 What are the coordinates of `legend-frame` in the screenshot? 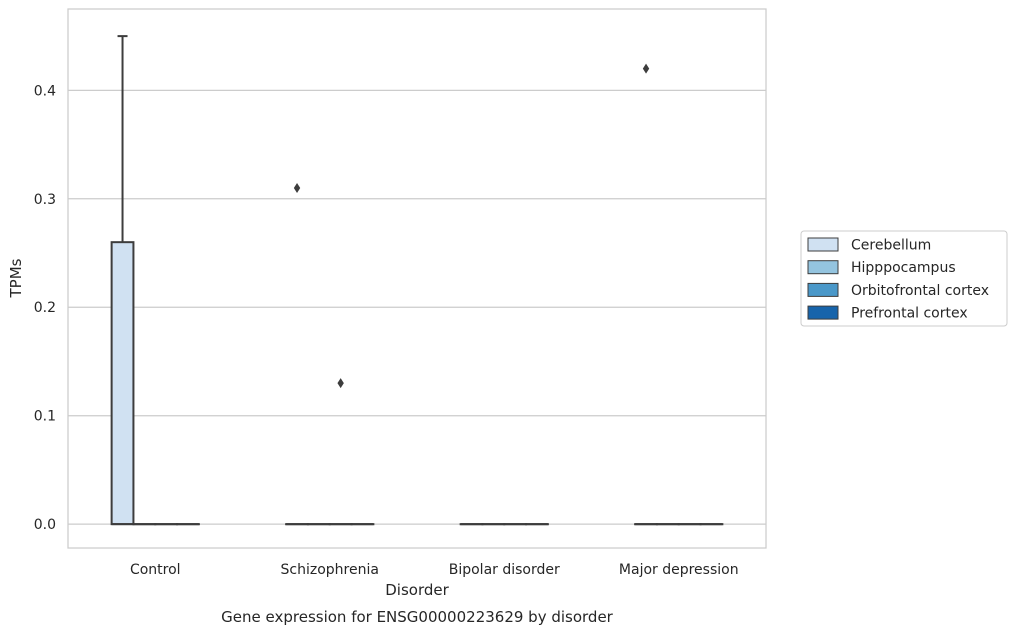 It's located at (904, 278).